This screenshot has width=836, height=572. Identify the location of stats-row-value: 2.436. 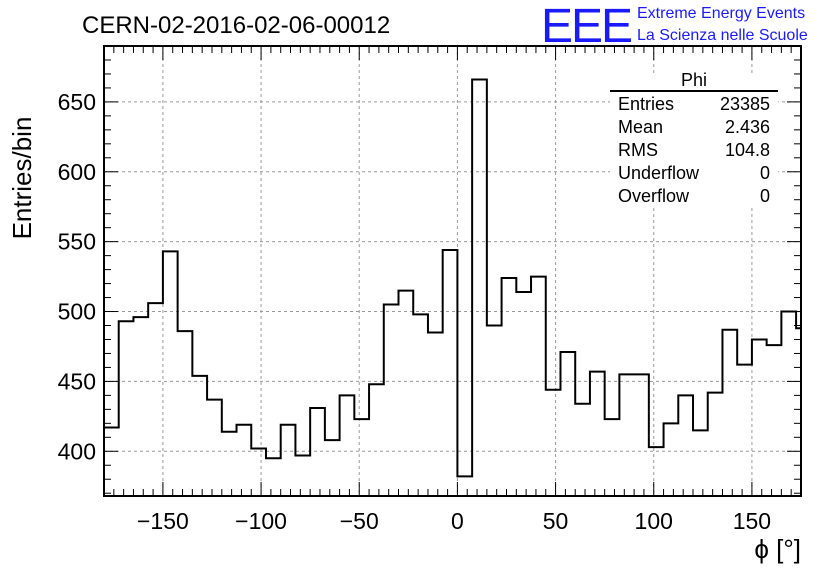
(747, 127).